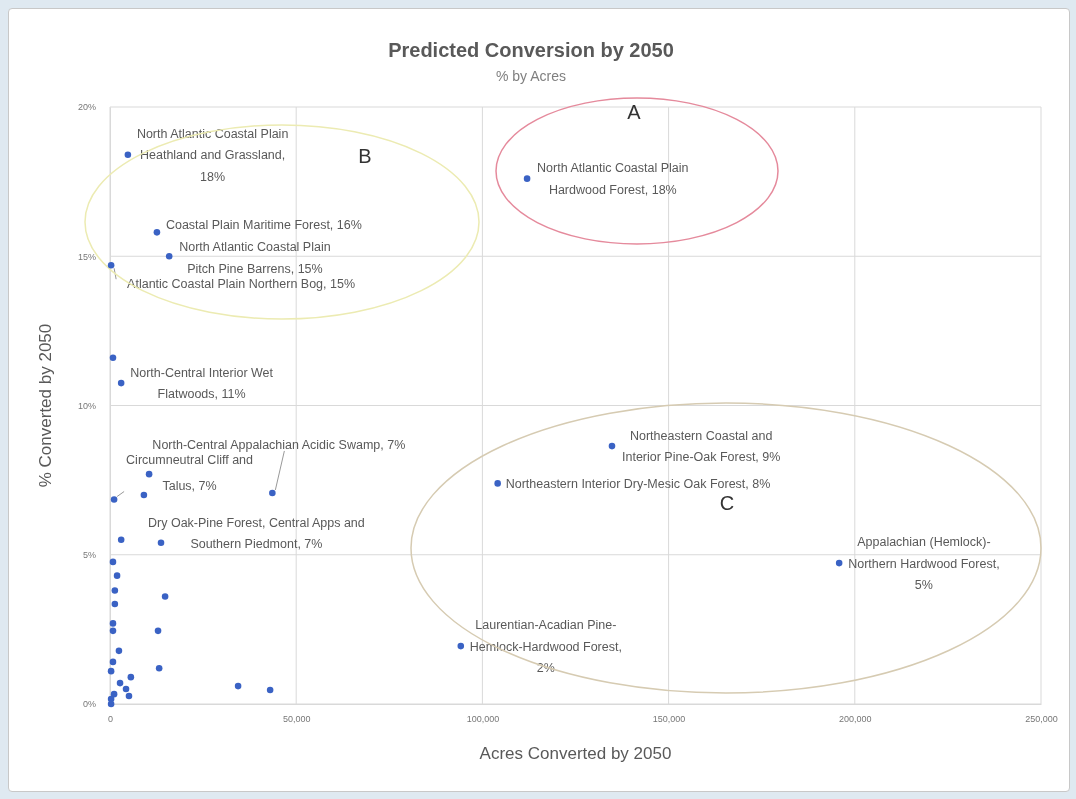 The image size is (1076, 799). What do you see at coordinates (638, 483) in the screenshot?
I see `annotation: Northeastern Interior Dry-Mesic Oak Forest, 8%` at bounding box center [638, 483].